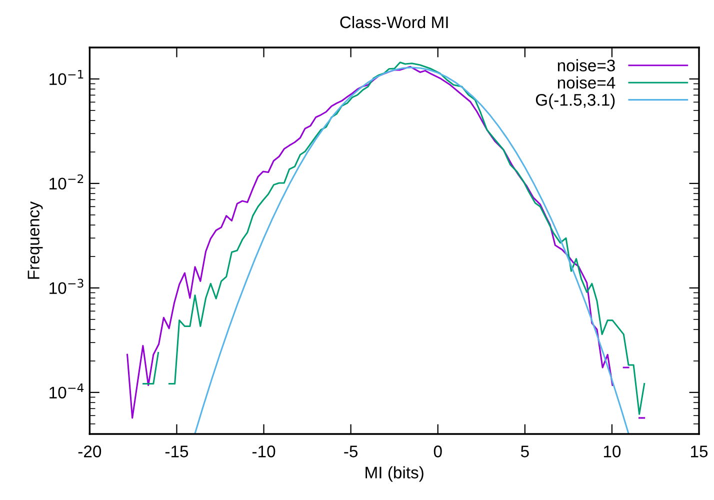  I want to click on x-tick-label: -10, so click(264, 452).